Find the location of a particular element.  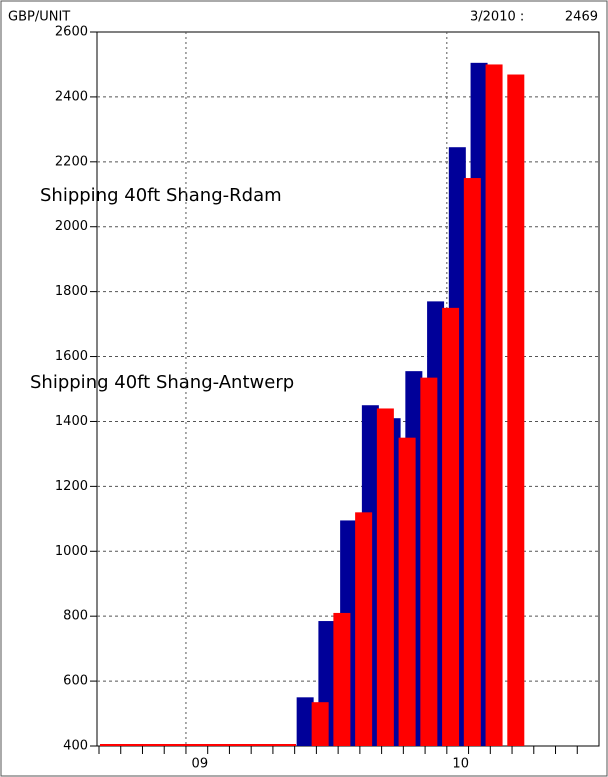

y-tick-label: 2400 is located at coordinates (71, 96).